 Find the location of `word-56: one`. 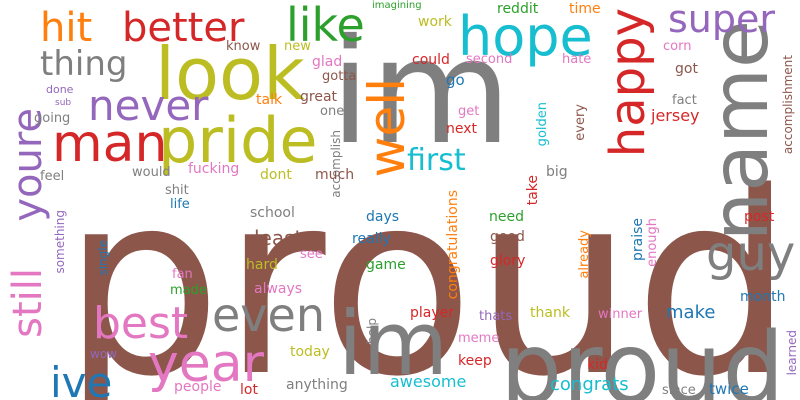

word-56: one is located at coordinates (332, 111).